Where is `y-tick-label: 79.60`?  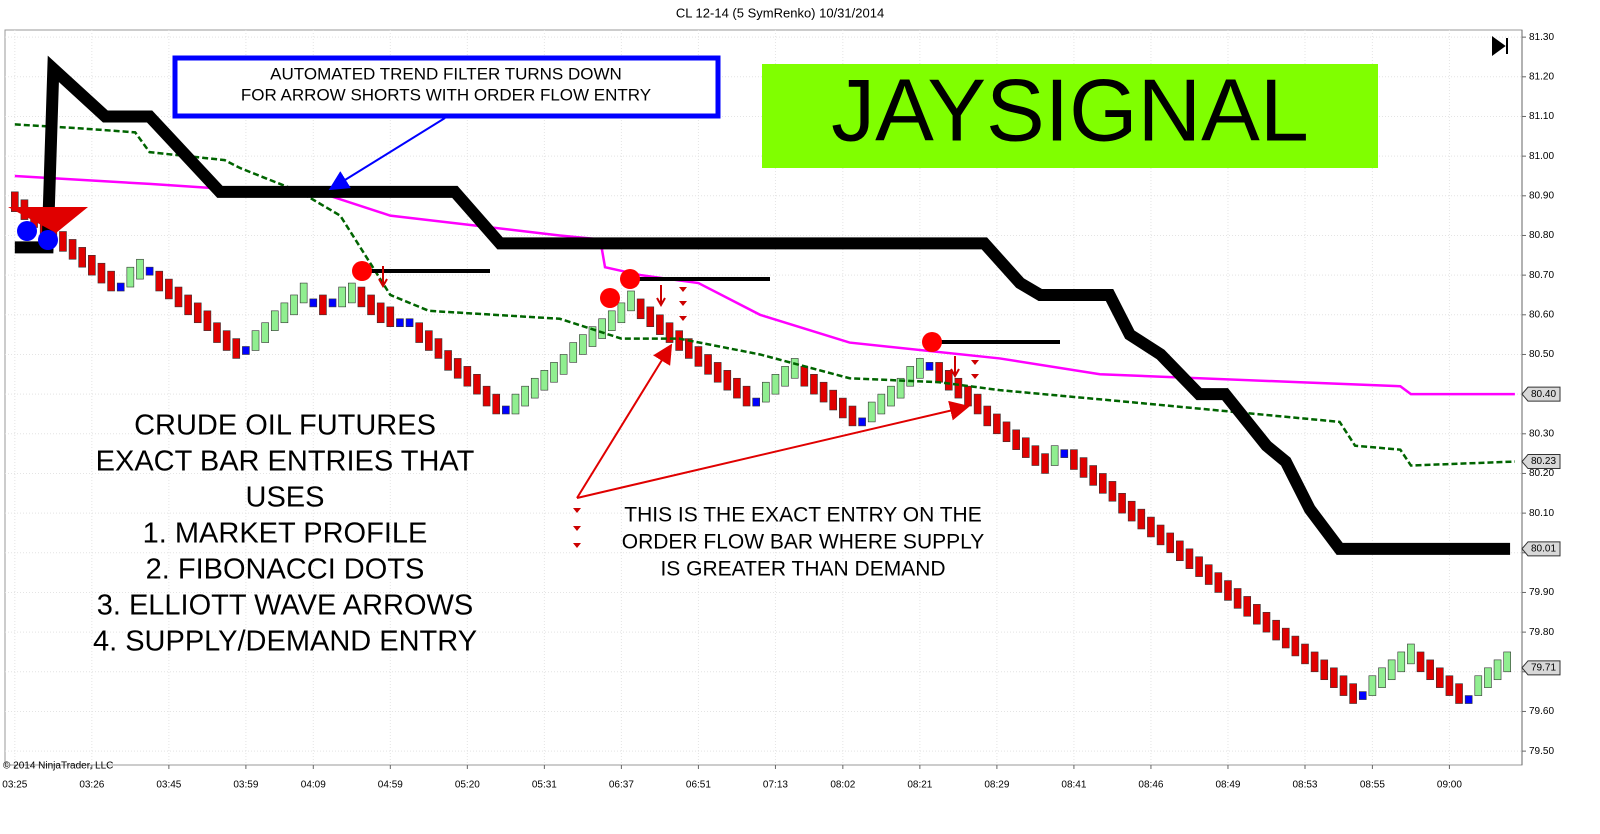 y-tick-label: 79.60 is located at coordinates (1541, 711).